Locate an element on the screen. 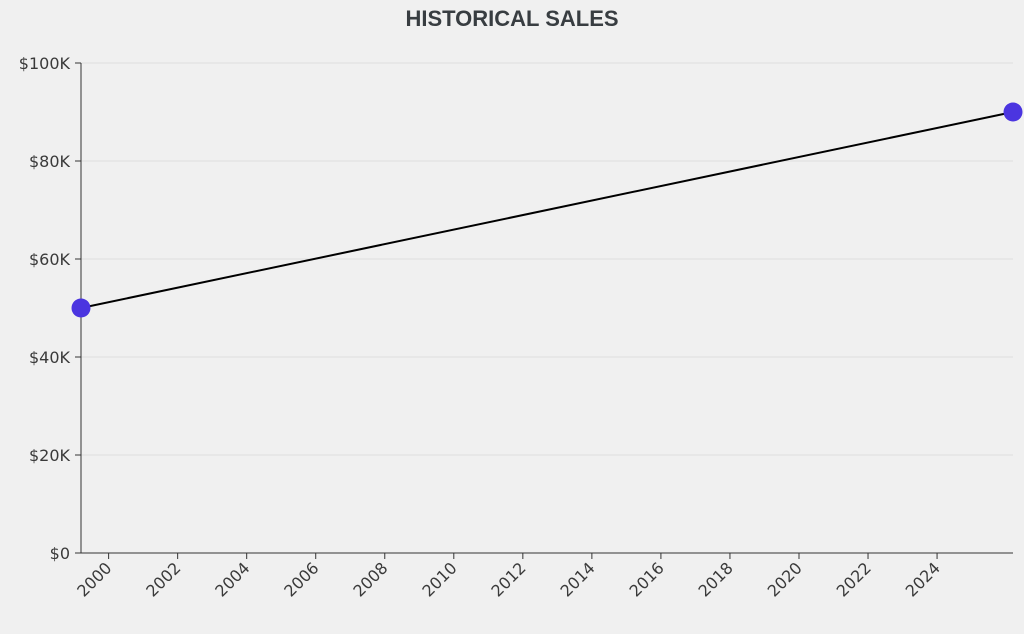 The image size is (1024, 634). x-tick-label: 2016 is located at coordinates (647, 579).